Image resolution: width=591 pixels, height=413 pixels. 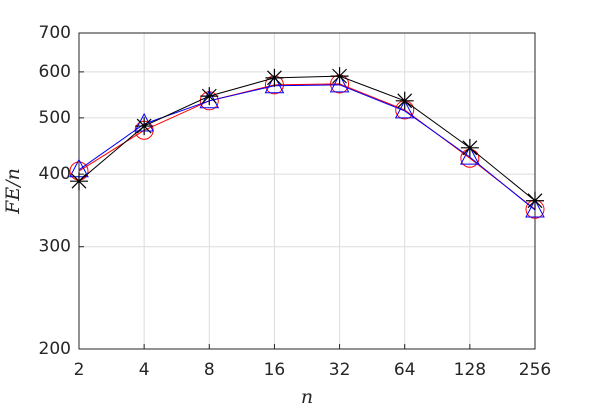 I want to click on x-tick-label: 256, so click(x=535, y=370).